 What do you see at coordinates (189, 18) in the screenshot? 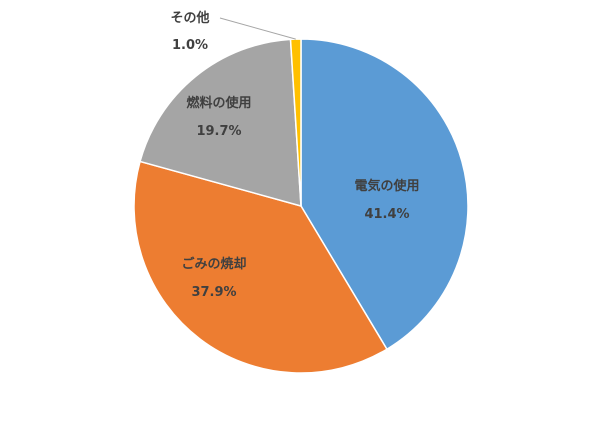
I see `slice-name-label: その他` at bounding box center [189, 18].